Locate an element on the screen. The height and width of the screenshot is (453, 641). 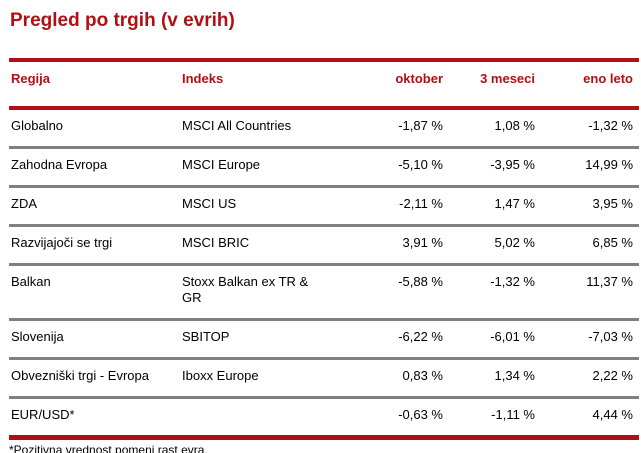
cell-enoleto: 6,85 % is located at coordinates (612, 242).